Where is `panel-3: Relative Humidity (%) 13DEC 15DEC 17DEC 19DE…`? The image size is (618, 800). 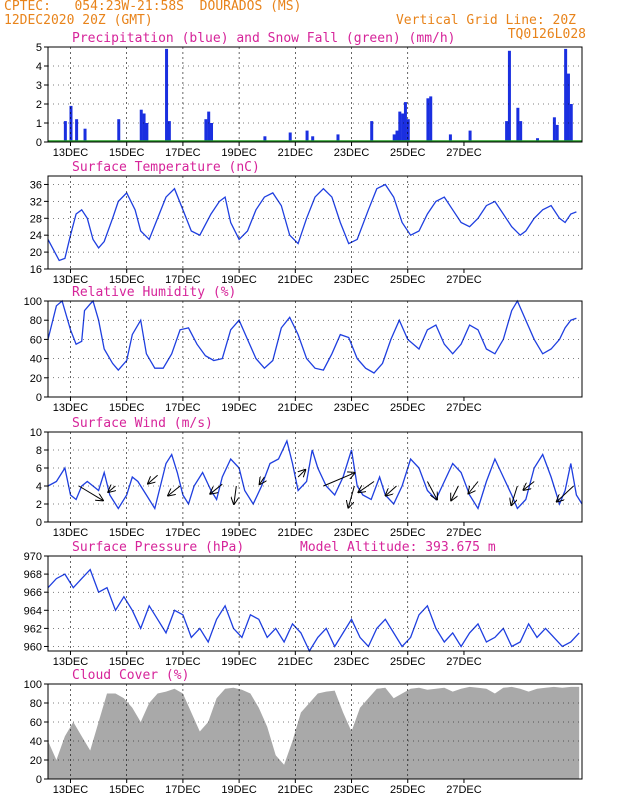
panel-3: Relative Humidity (%) 13DEC 15DEC 17DEC 19DE… is located at coordinates (303, 349).